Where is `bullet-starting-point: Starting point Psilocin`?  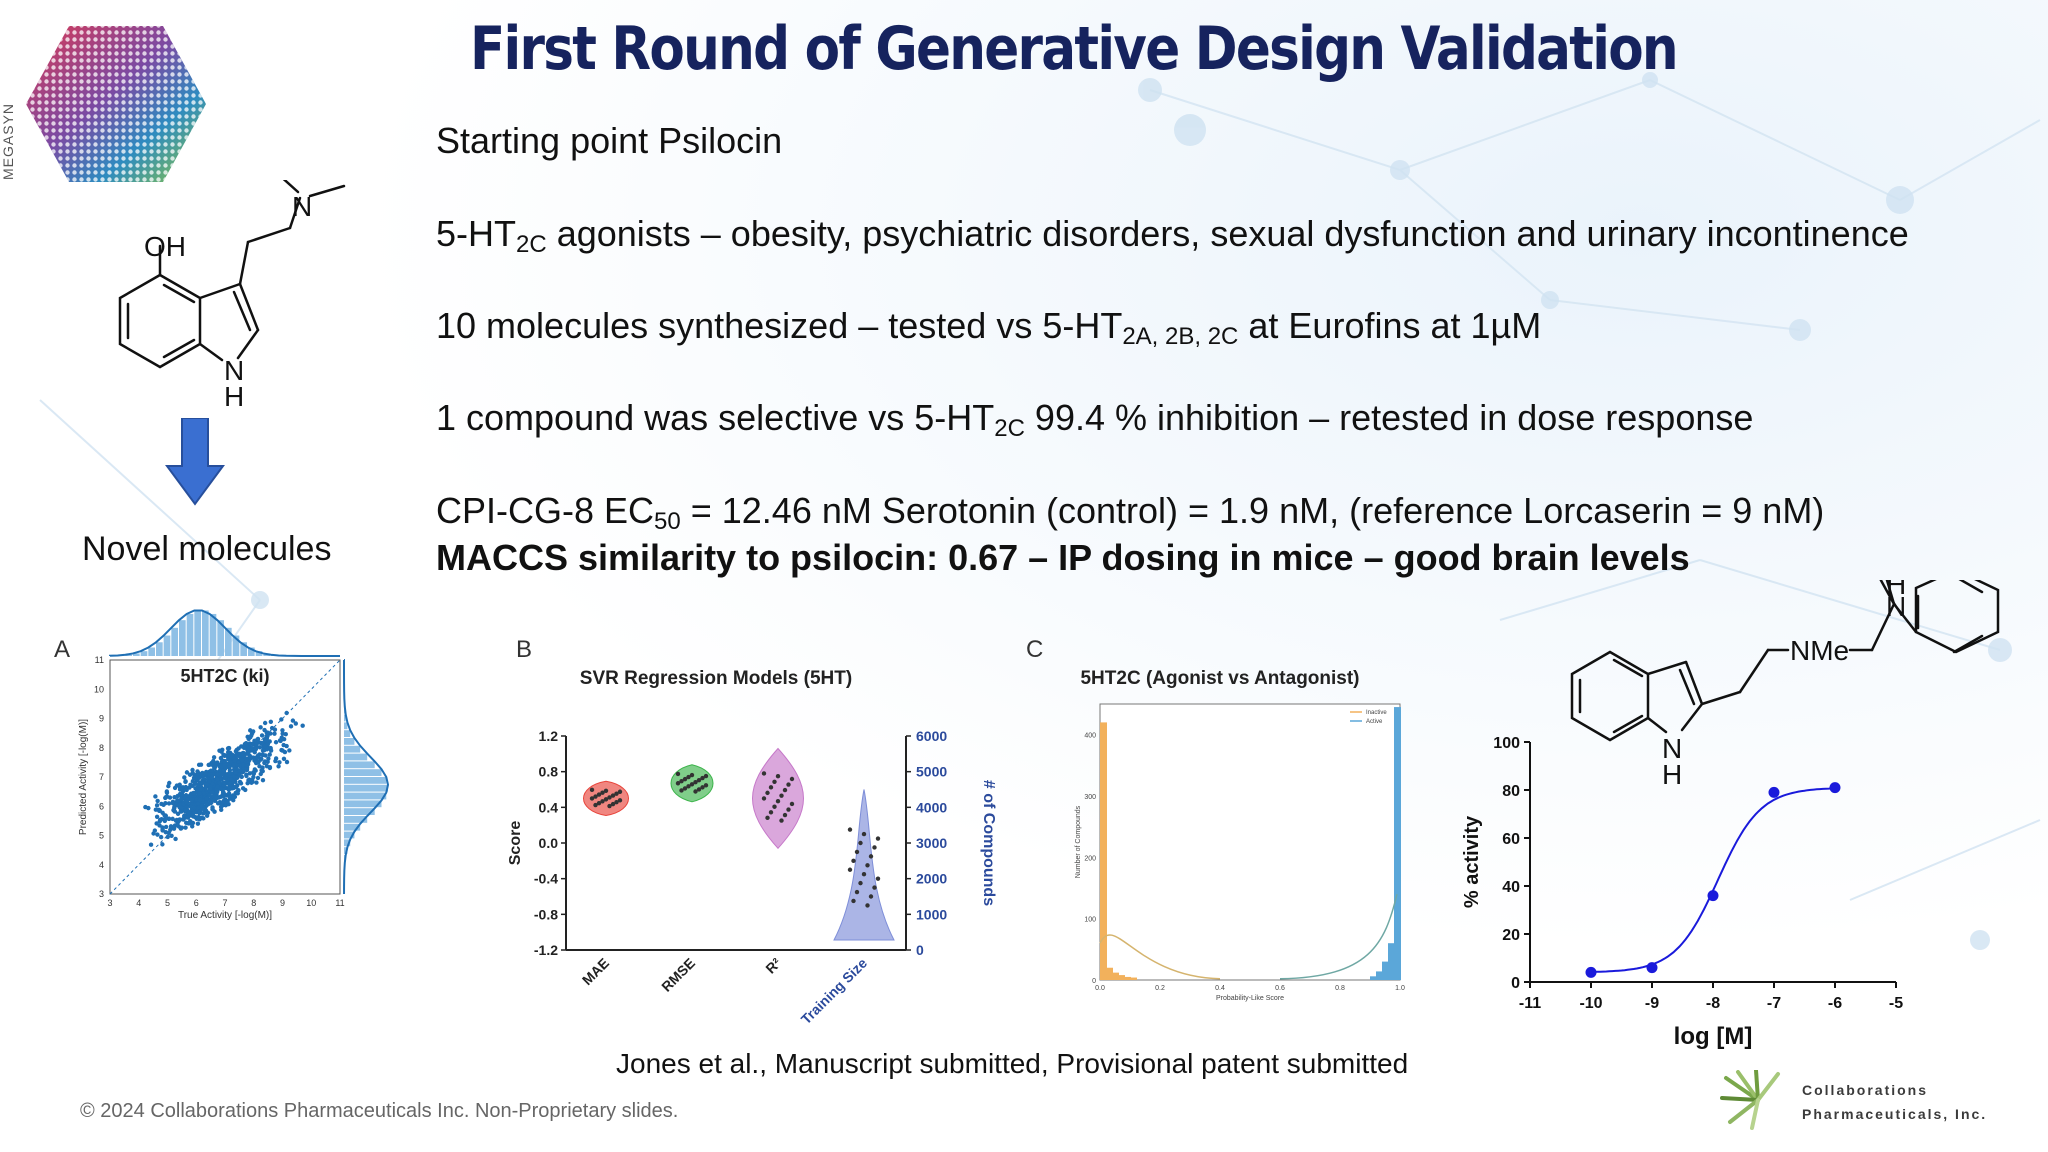 bullet-starting-point: Starting point Psilocin is located at coordinates (609, 140).